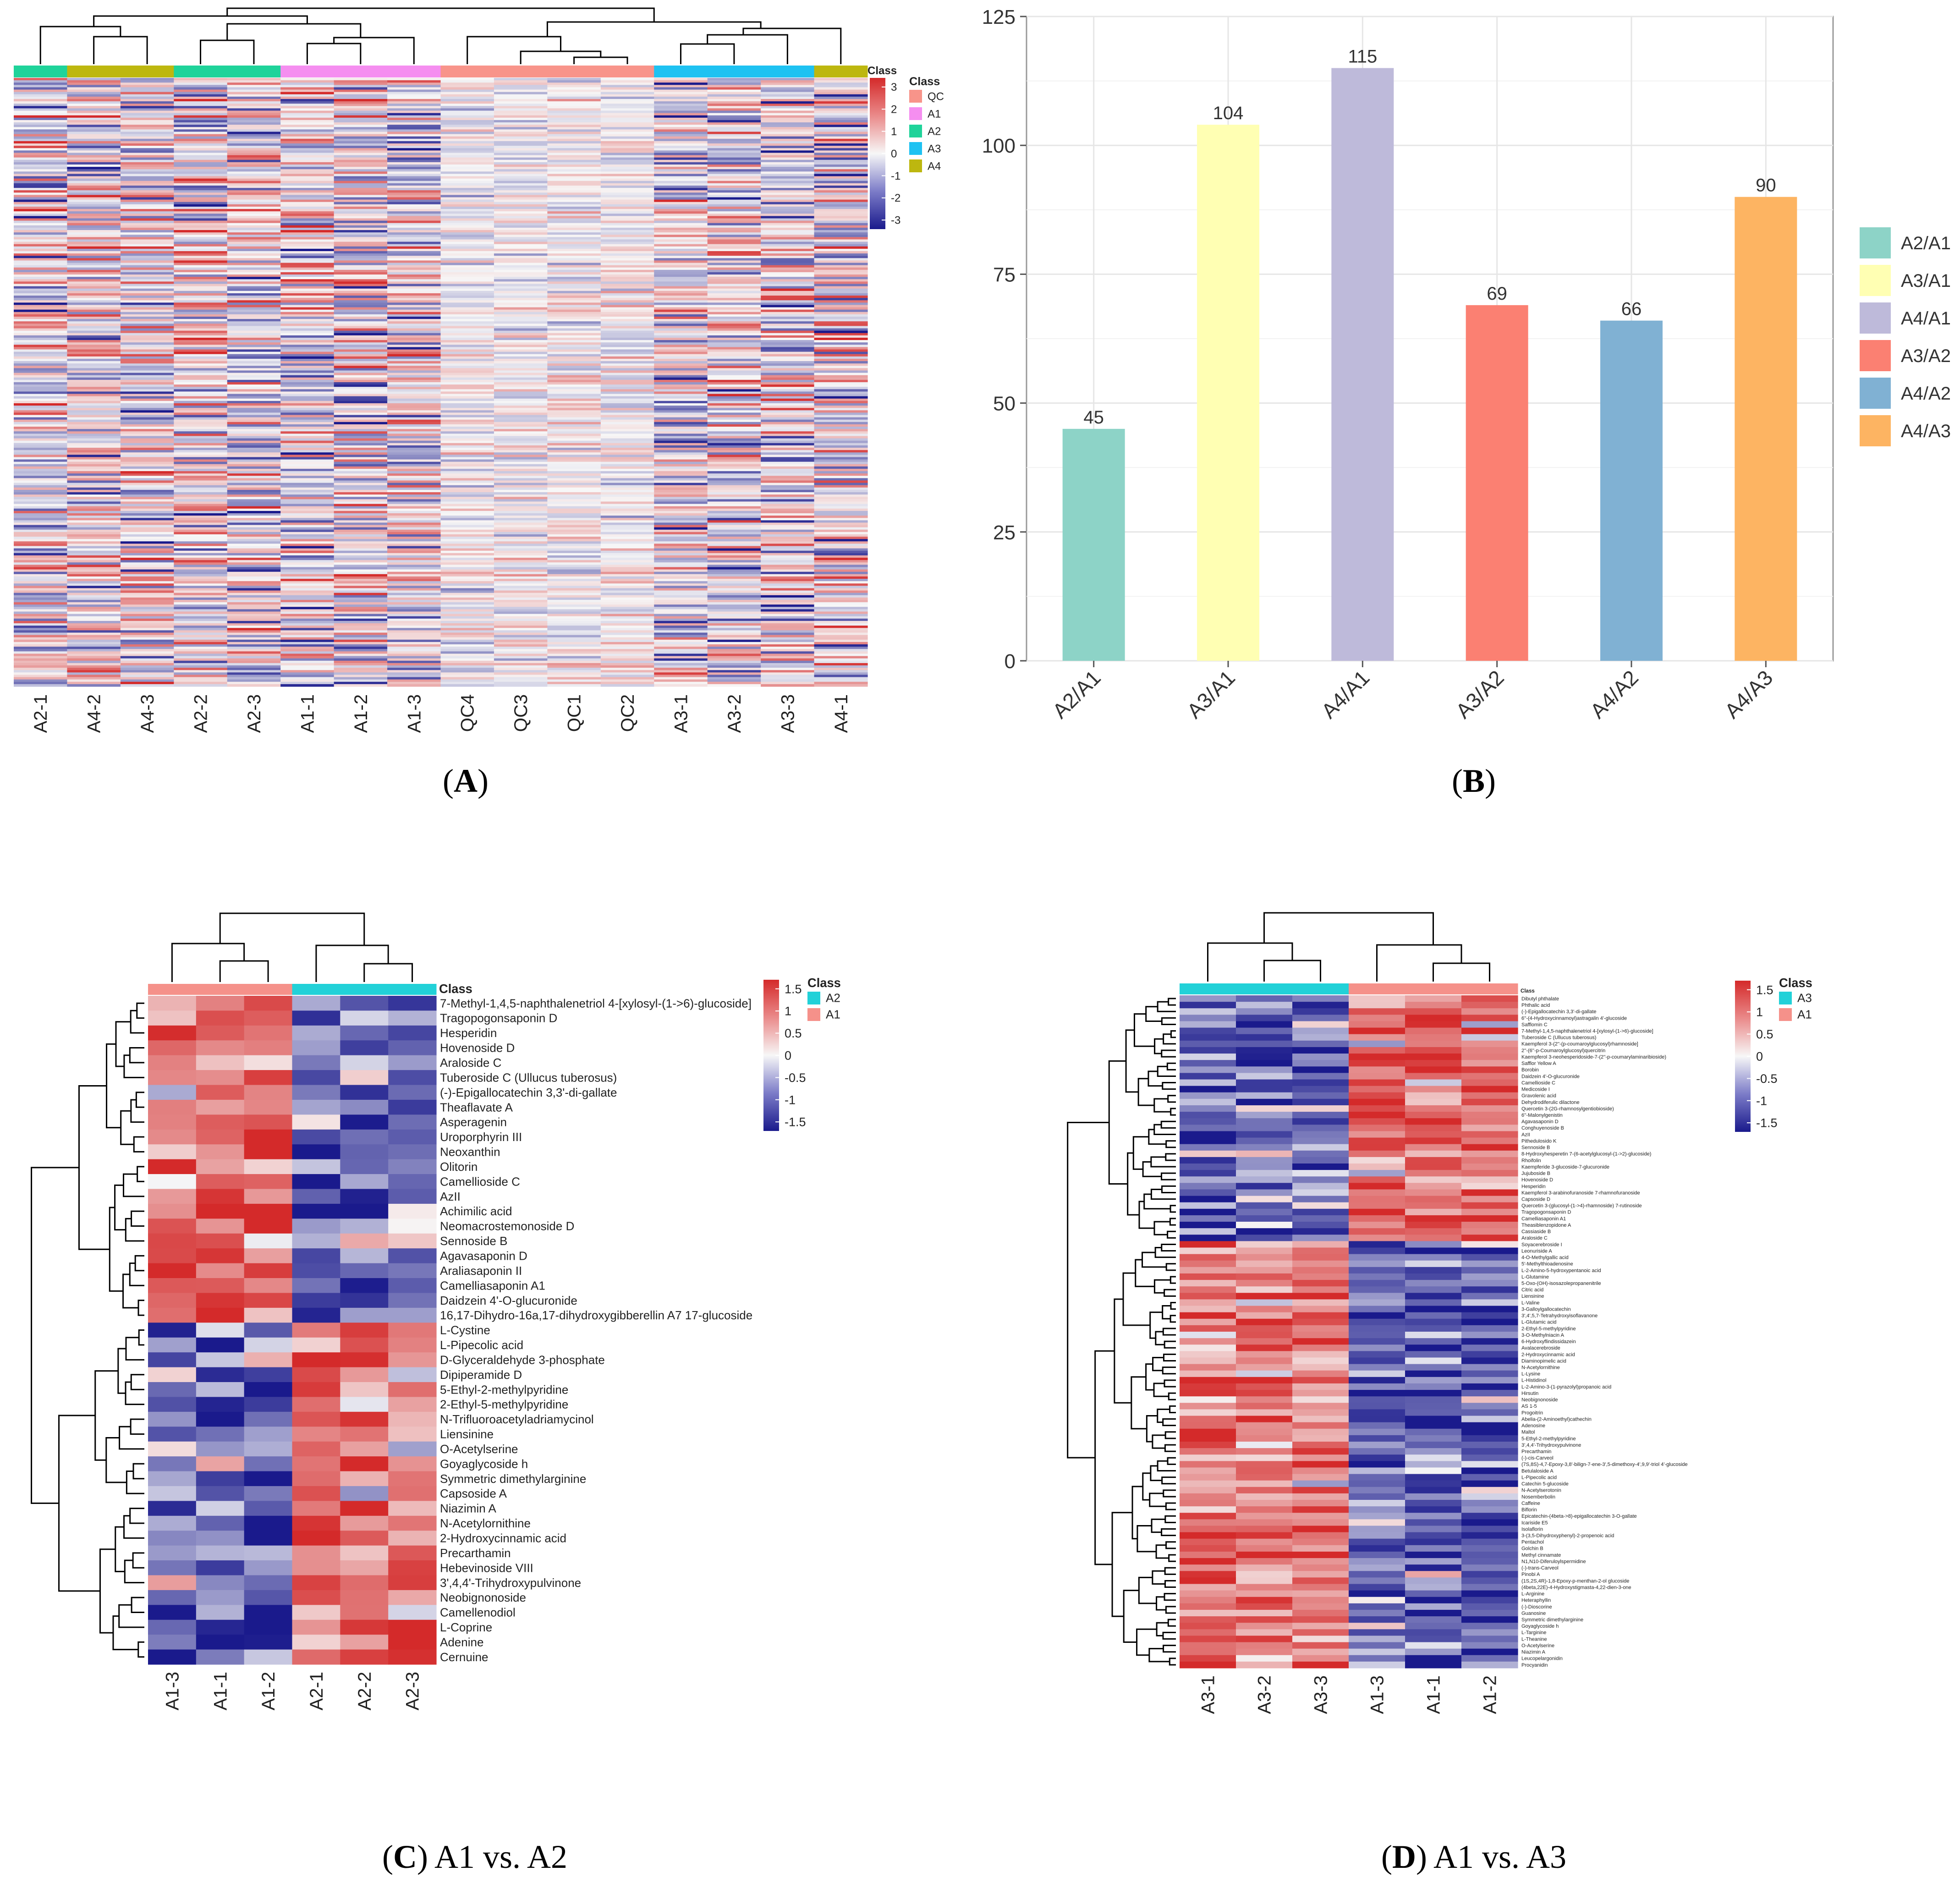  Describe the element at coordinates (1004, 274) in the screenshot. I see `panel-b-y-tick-label: 75` at that location.